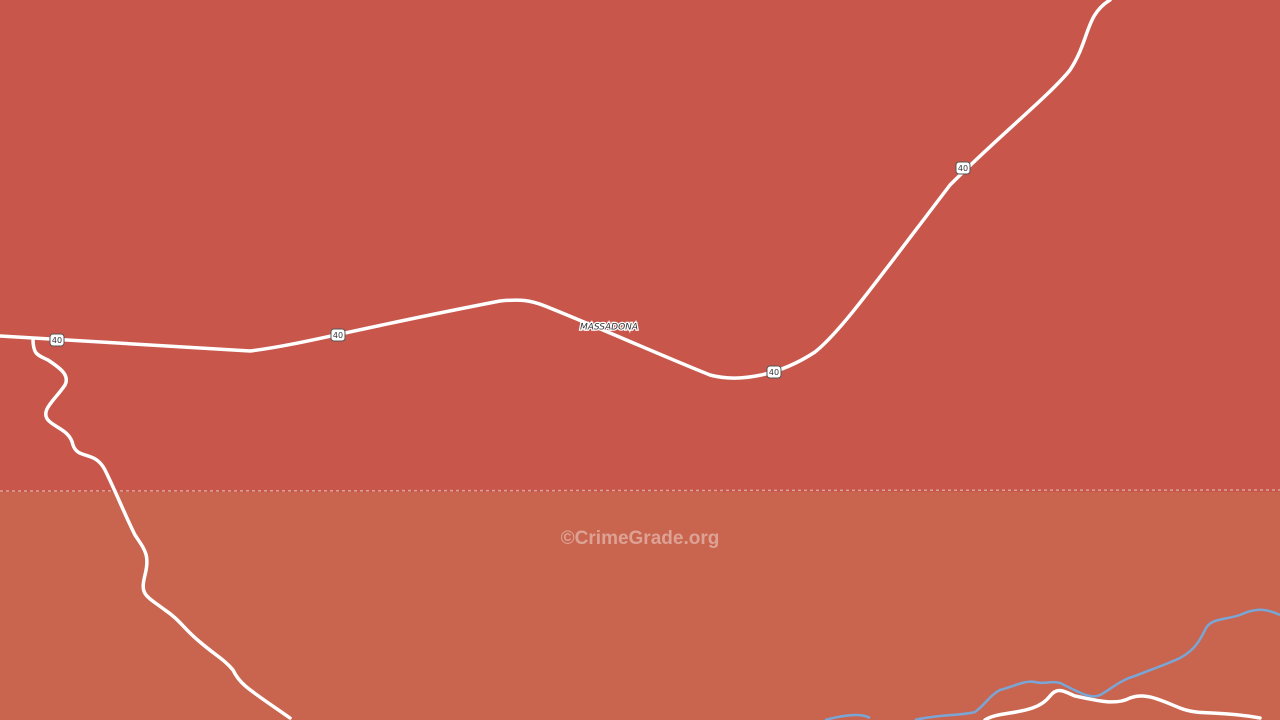 The width and height of the screenshot is (1280, 720). Describe the element at coordinates (609, 328) in the screenshot. I see `place-label: MASSADONA` at that location.